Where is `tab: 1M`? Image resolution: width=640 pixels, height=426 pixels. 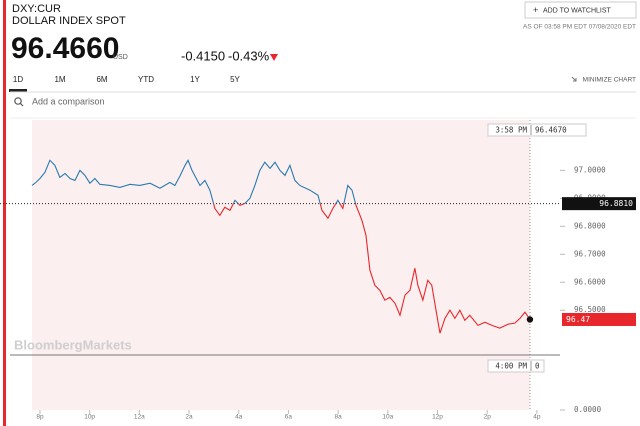 tab: 1M is located at coordinates (59, 79).